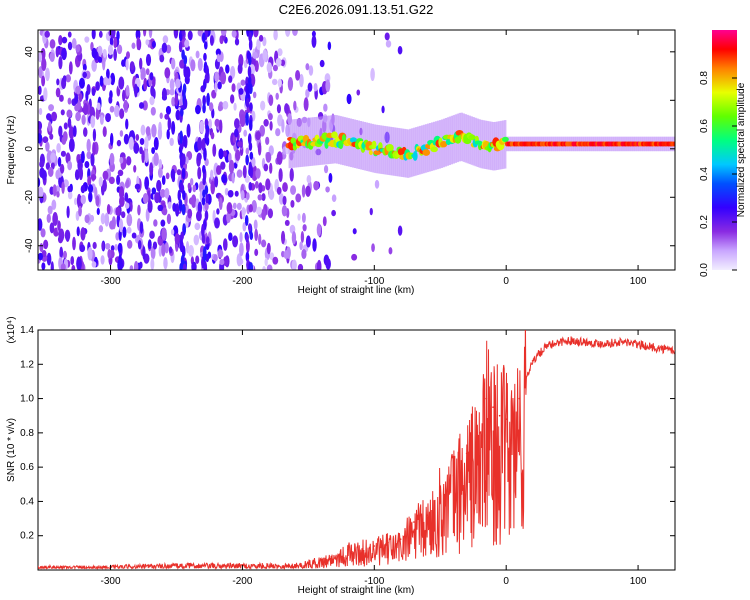 The width and height of the screenshot is (750, 600). I want to click on snr-x-tick-label: 100, so click(638, 581).